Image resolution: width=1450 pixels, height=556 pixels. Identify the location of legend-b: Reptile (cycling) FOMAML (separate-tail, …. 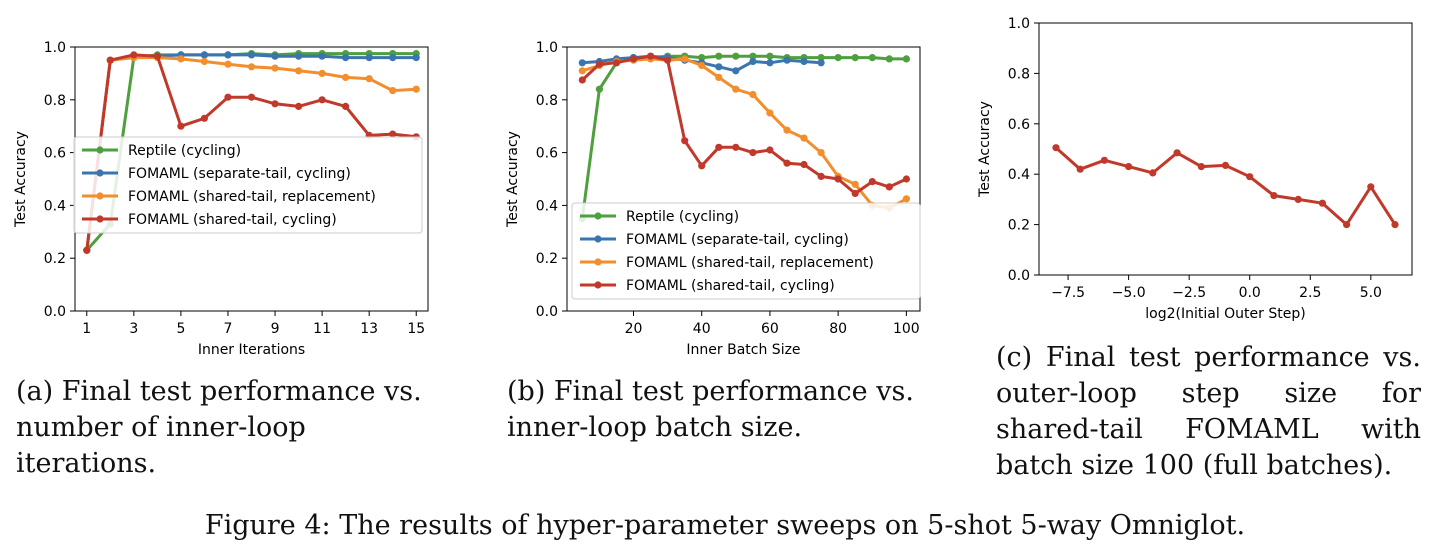
(746, 251).